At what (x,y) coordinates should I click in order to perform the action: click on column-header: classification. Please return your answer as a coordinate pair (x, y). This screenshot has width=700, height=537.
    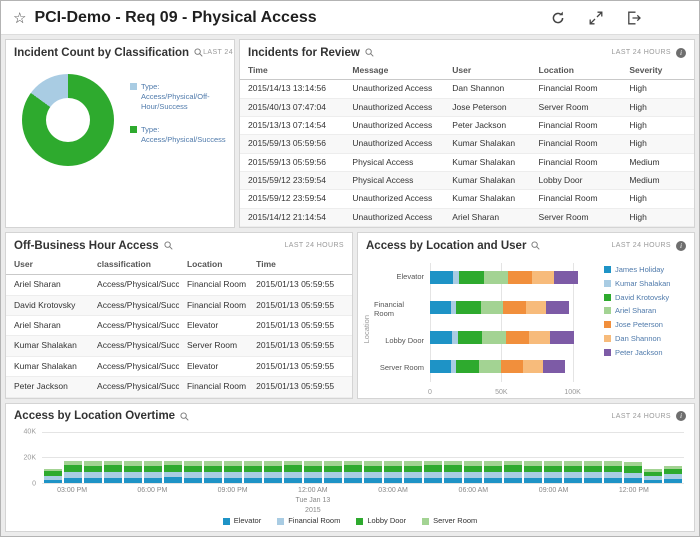
    Looking at the image, I should click on (134, 265).